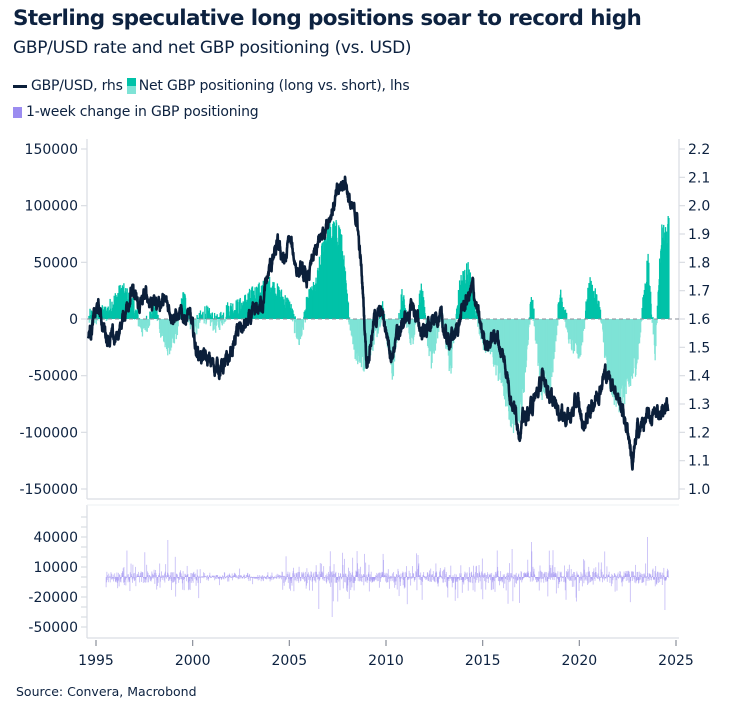  I want to click on weekly-change-bars, so click(387, 577).